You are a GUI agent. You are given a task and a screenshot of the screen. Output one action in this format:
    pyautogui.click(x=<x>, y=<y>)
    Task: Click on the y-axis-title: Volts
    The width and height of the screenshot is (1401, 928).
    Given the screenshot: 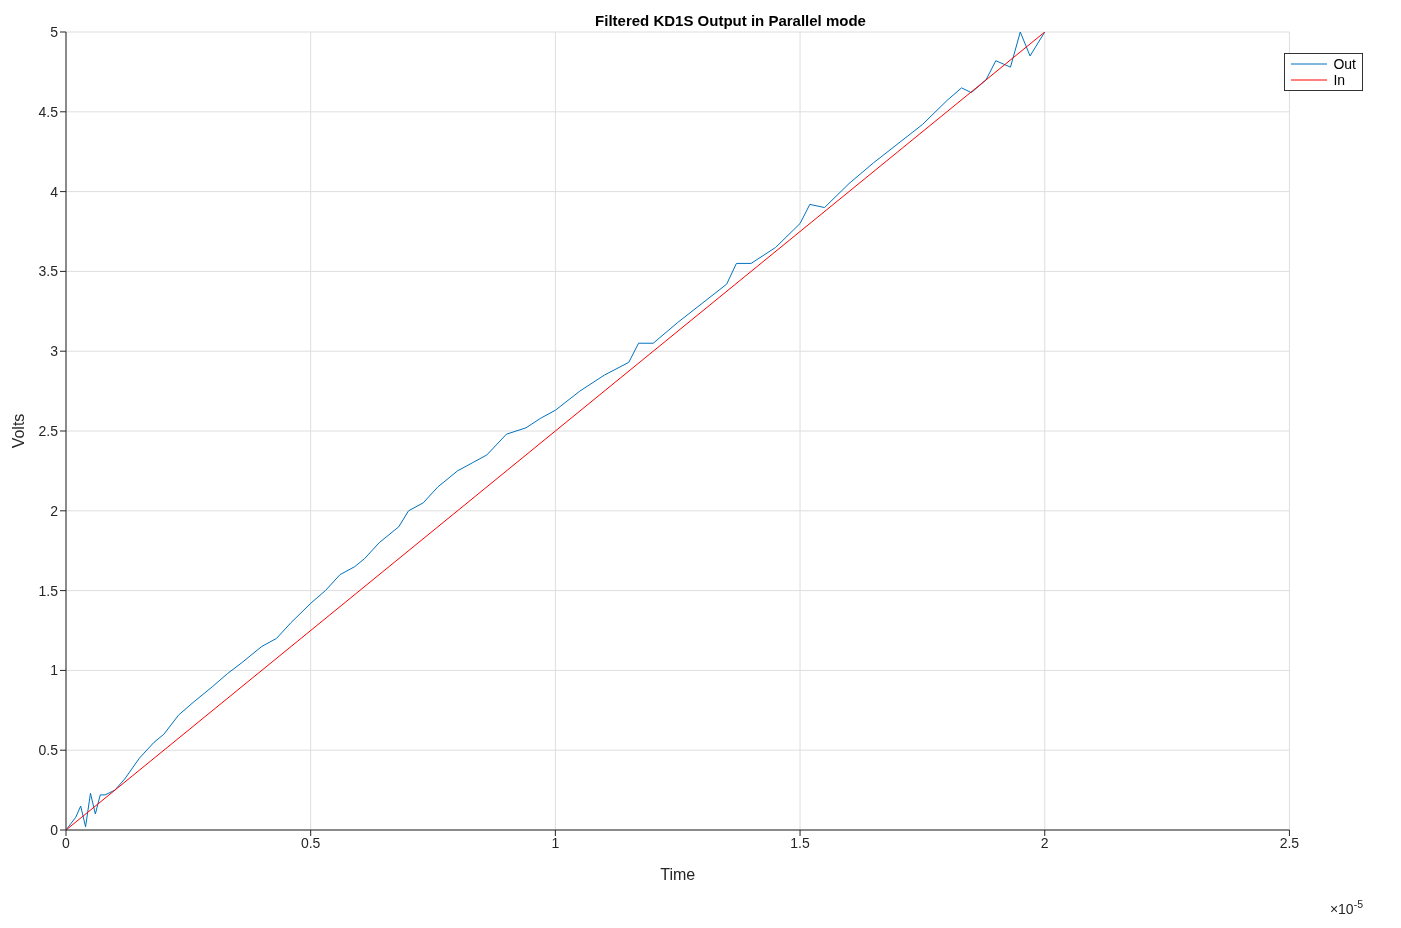 What is the action you would take?
    pyautogui.click(x=18, y=431)
    